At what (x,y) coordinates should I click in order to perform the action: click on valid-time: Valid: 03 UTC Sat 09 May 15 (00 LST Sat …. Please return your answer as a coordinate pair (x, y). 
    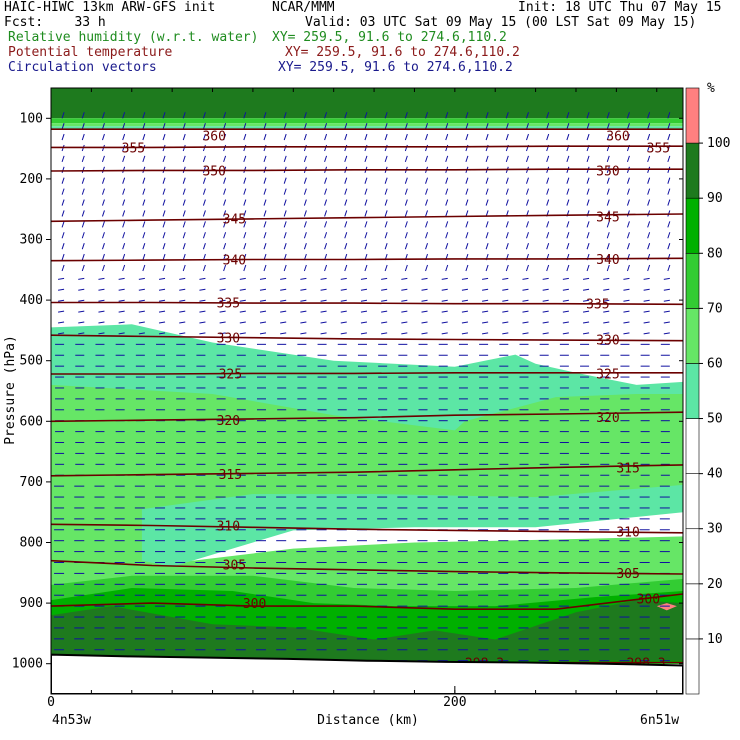
    Looking at the image, I should click on (501, 22).